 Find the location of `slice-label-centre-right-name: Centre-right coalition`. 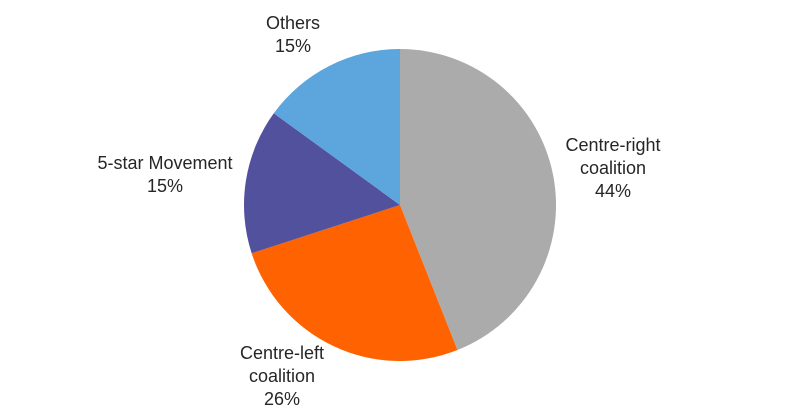

slice-label-centre-right-name: Centre-right coalition is located at coordinates (613, 156).